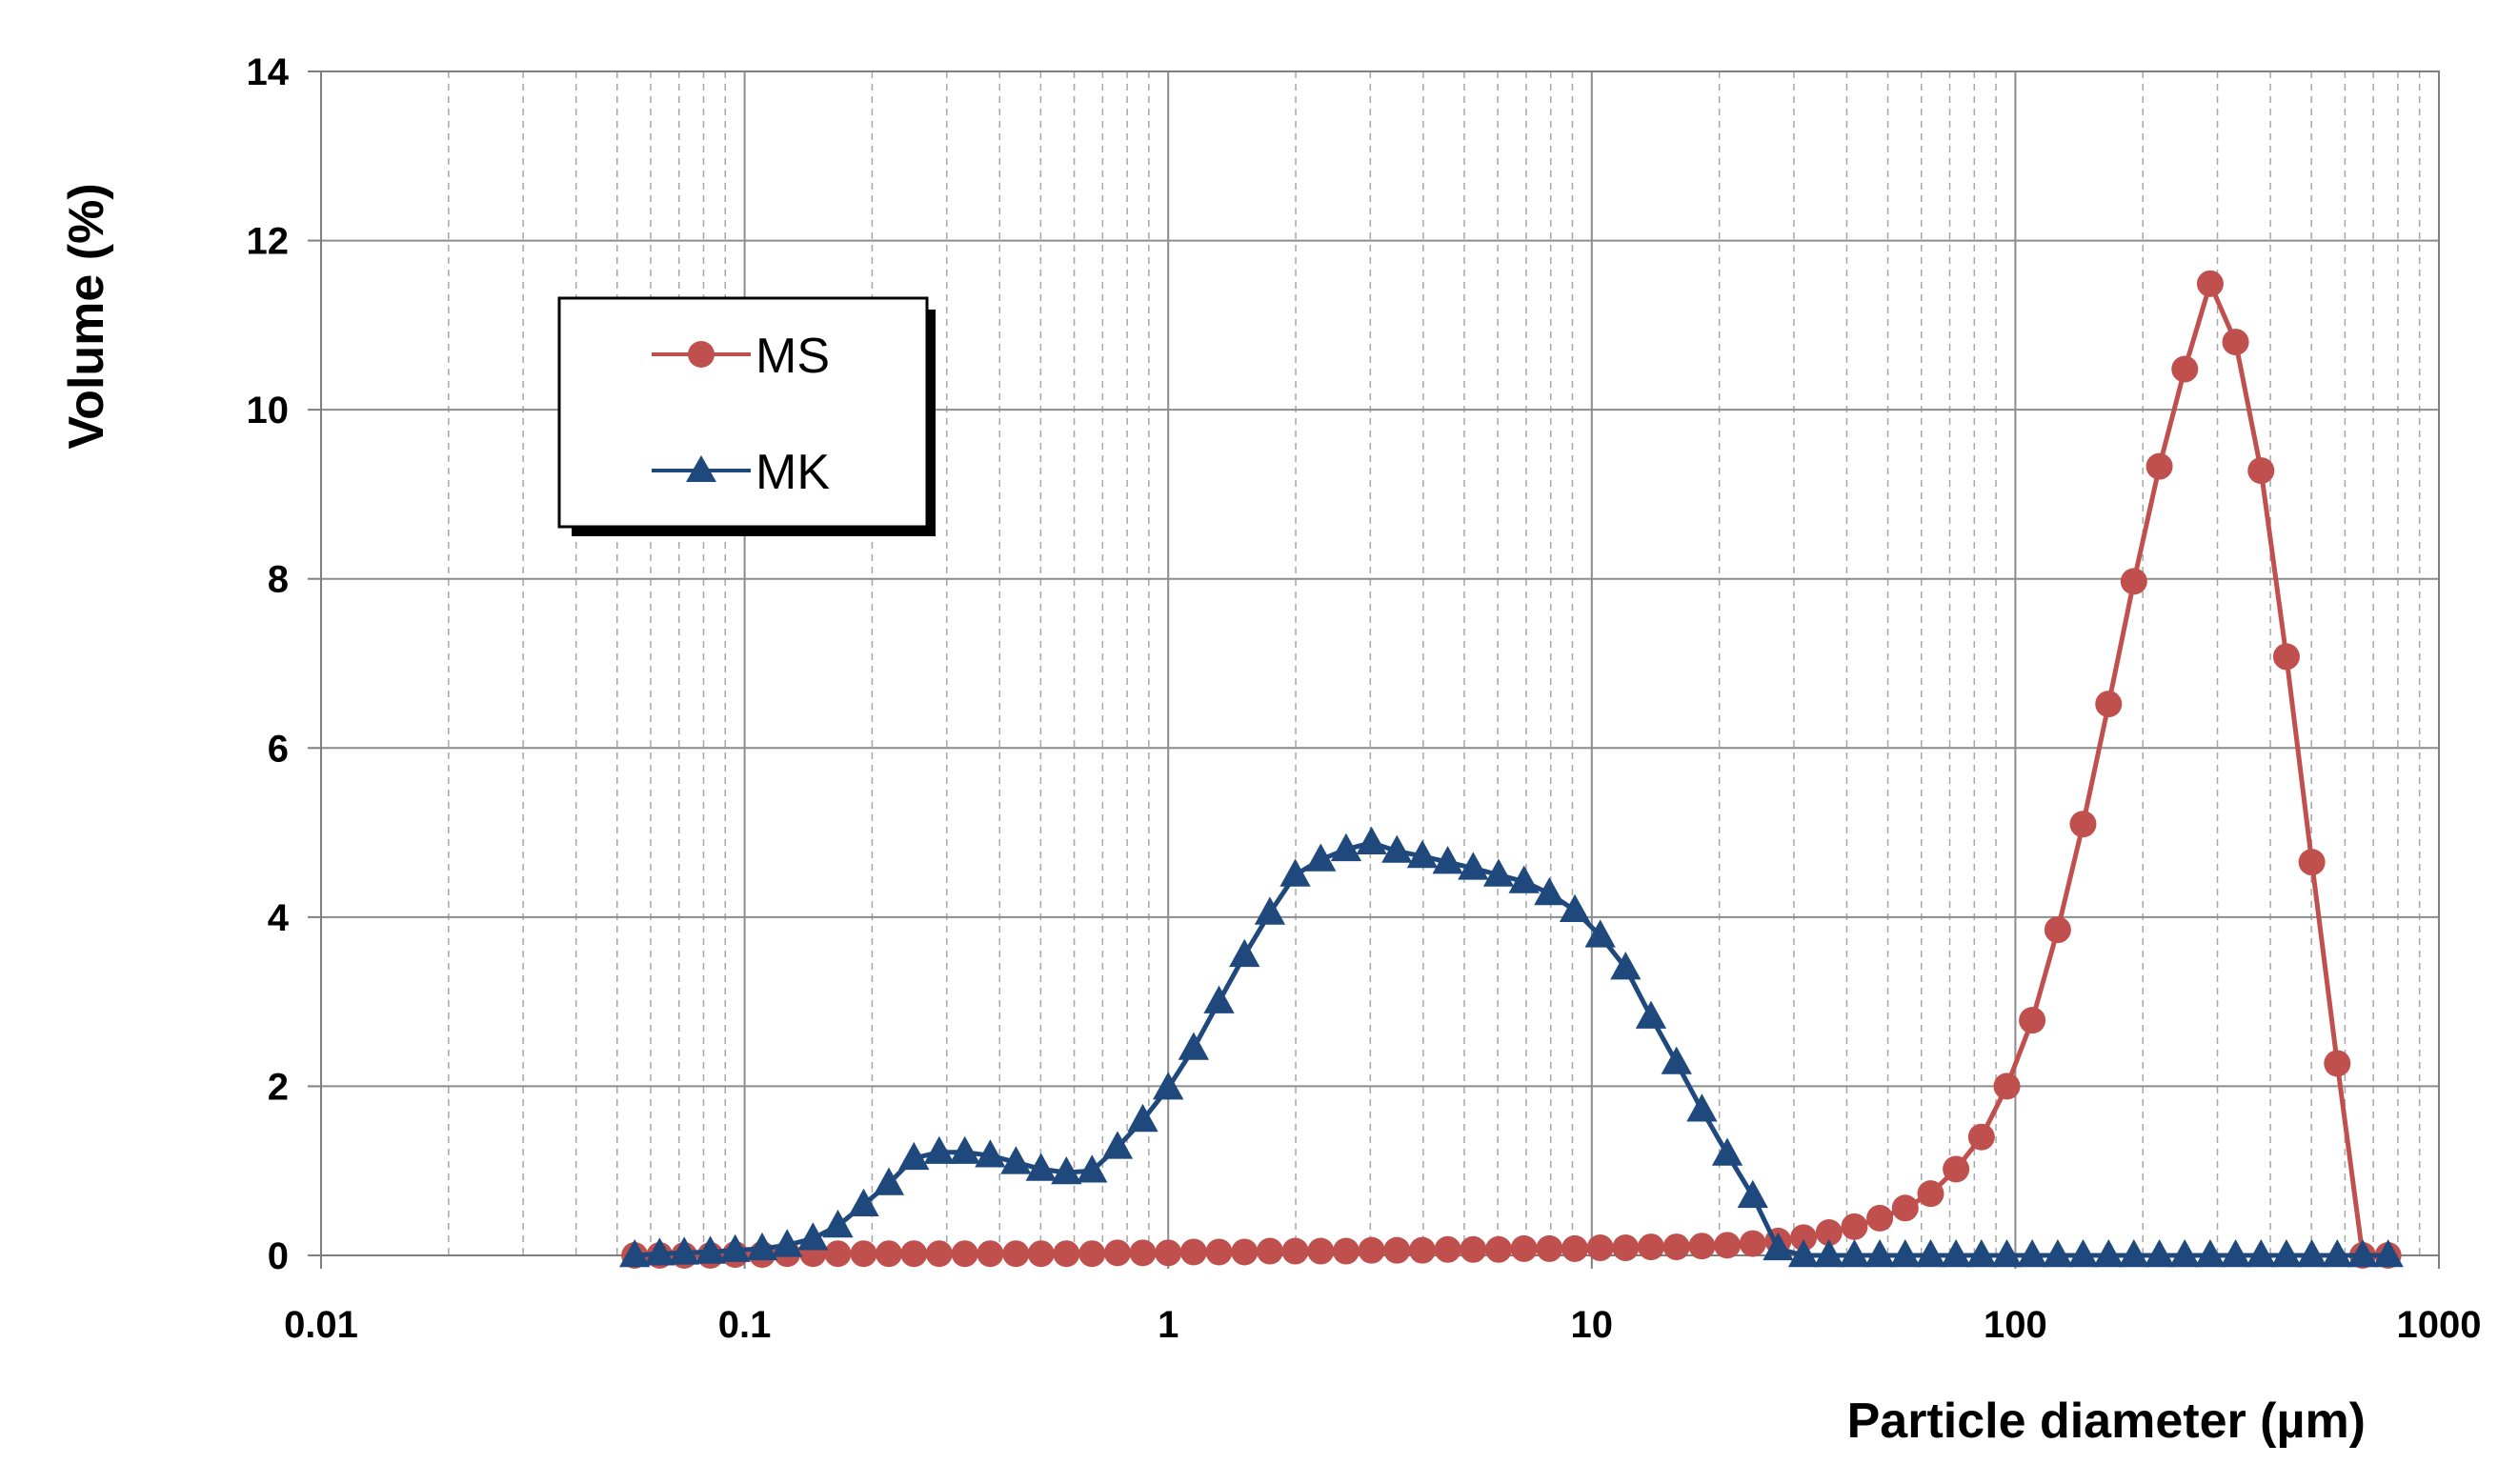 The height and width of the screenshot is (1484, 2518). What do you see at coordinates (701, 355) in the screenshot?
I see `legend-marker-ms` at bounding box center [701, 355].